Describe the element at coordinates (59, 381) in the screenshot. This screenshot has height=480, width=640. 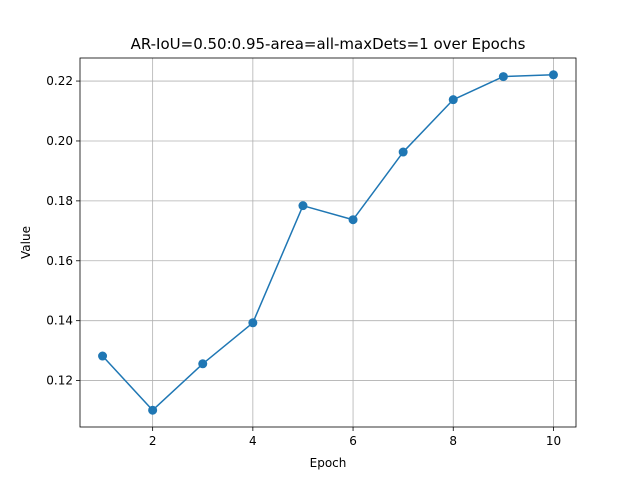
I see `y-tick-label: 0.12` at that location.